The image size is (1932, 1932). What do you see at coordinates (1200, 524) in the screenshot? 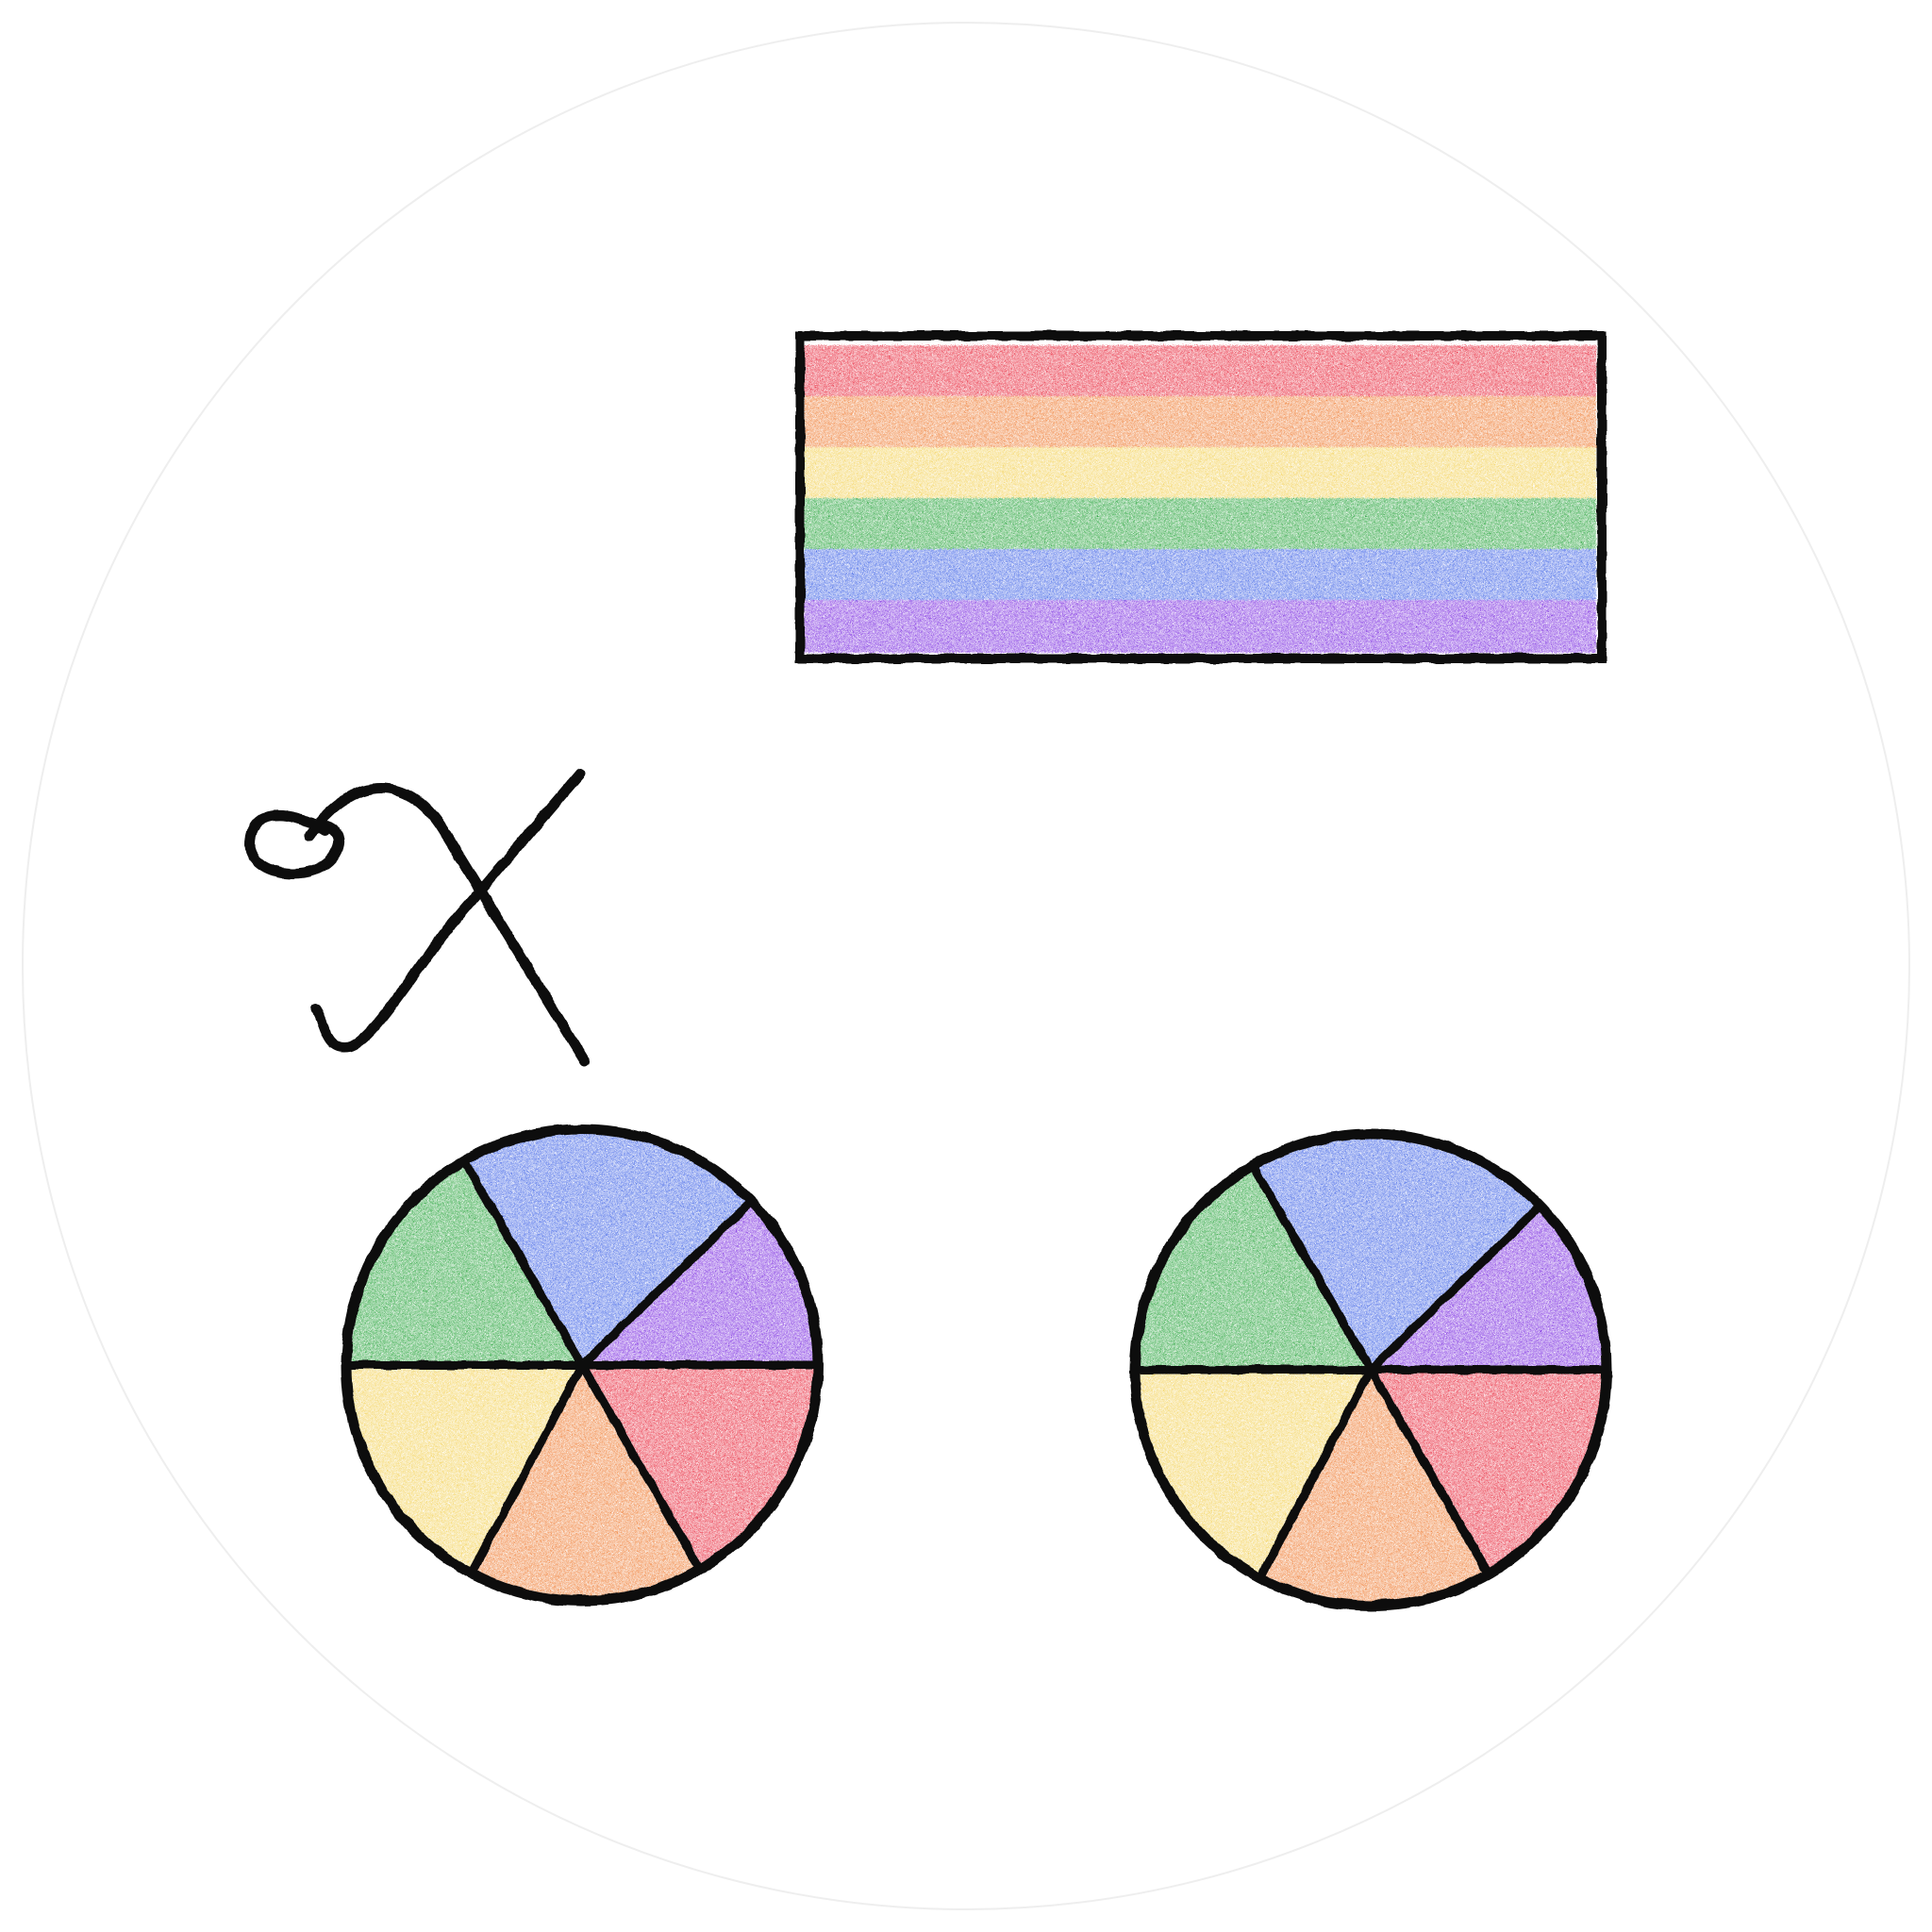
I see `beam-stripe-green` at bounding box center [1200, 524].